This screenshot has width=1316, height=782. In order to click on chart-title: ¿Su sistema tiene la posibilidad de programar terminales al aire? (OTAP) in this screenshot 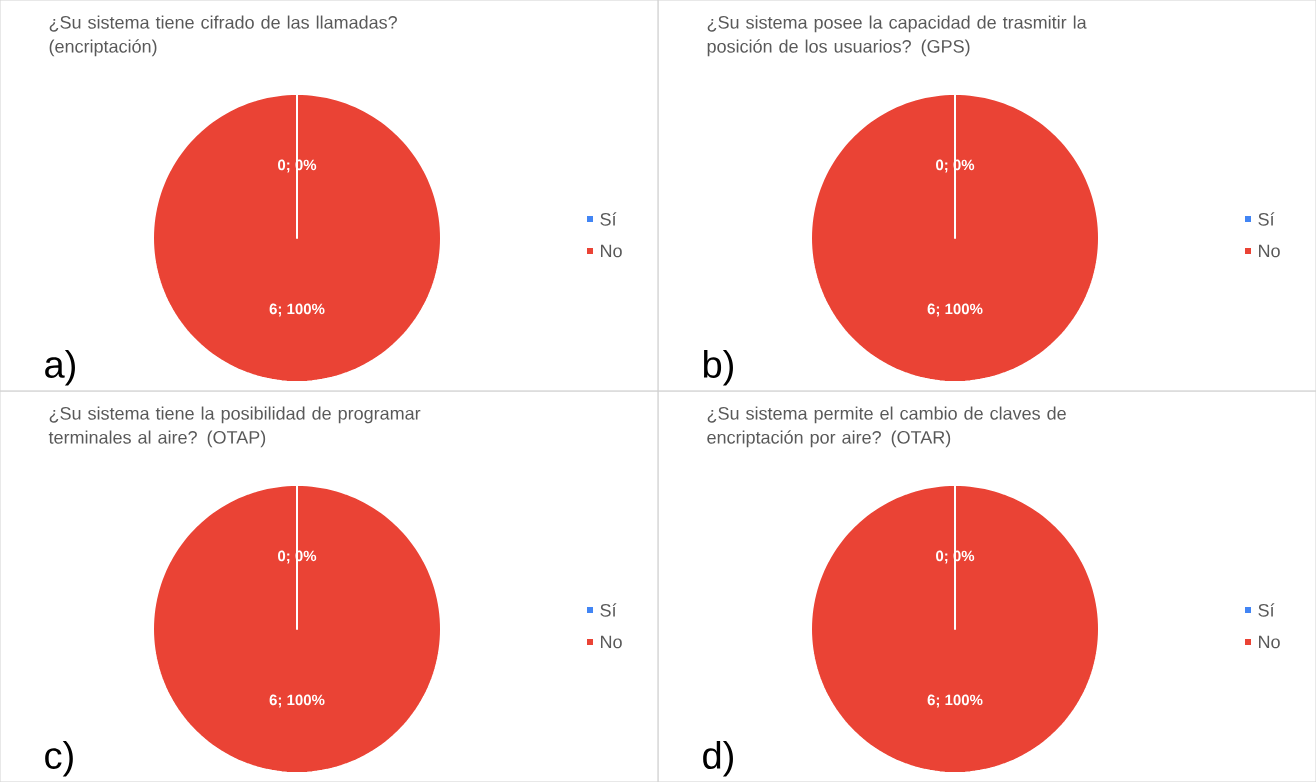, I will do `click(234, 427)`.